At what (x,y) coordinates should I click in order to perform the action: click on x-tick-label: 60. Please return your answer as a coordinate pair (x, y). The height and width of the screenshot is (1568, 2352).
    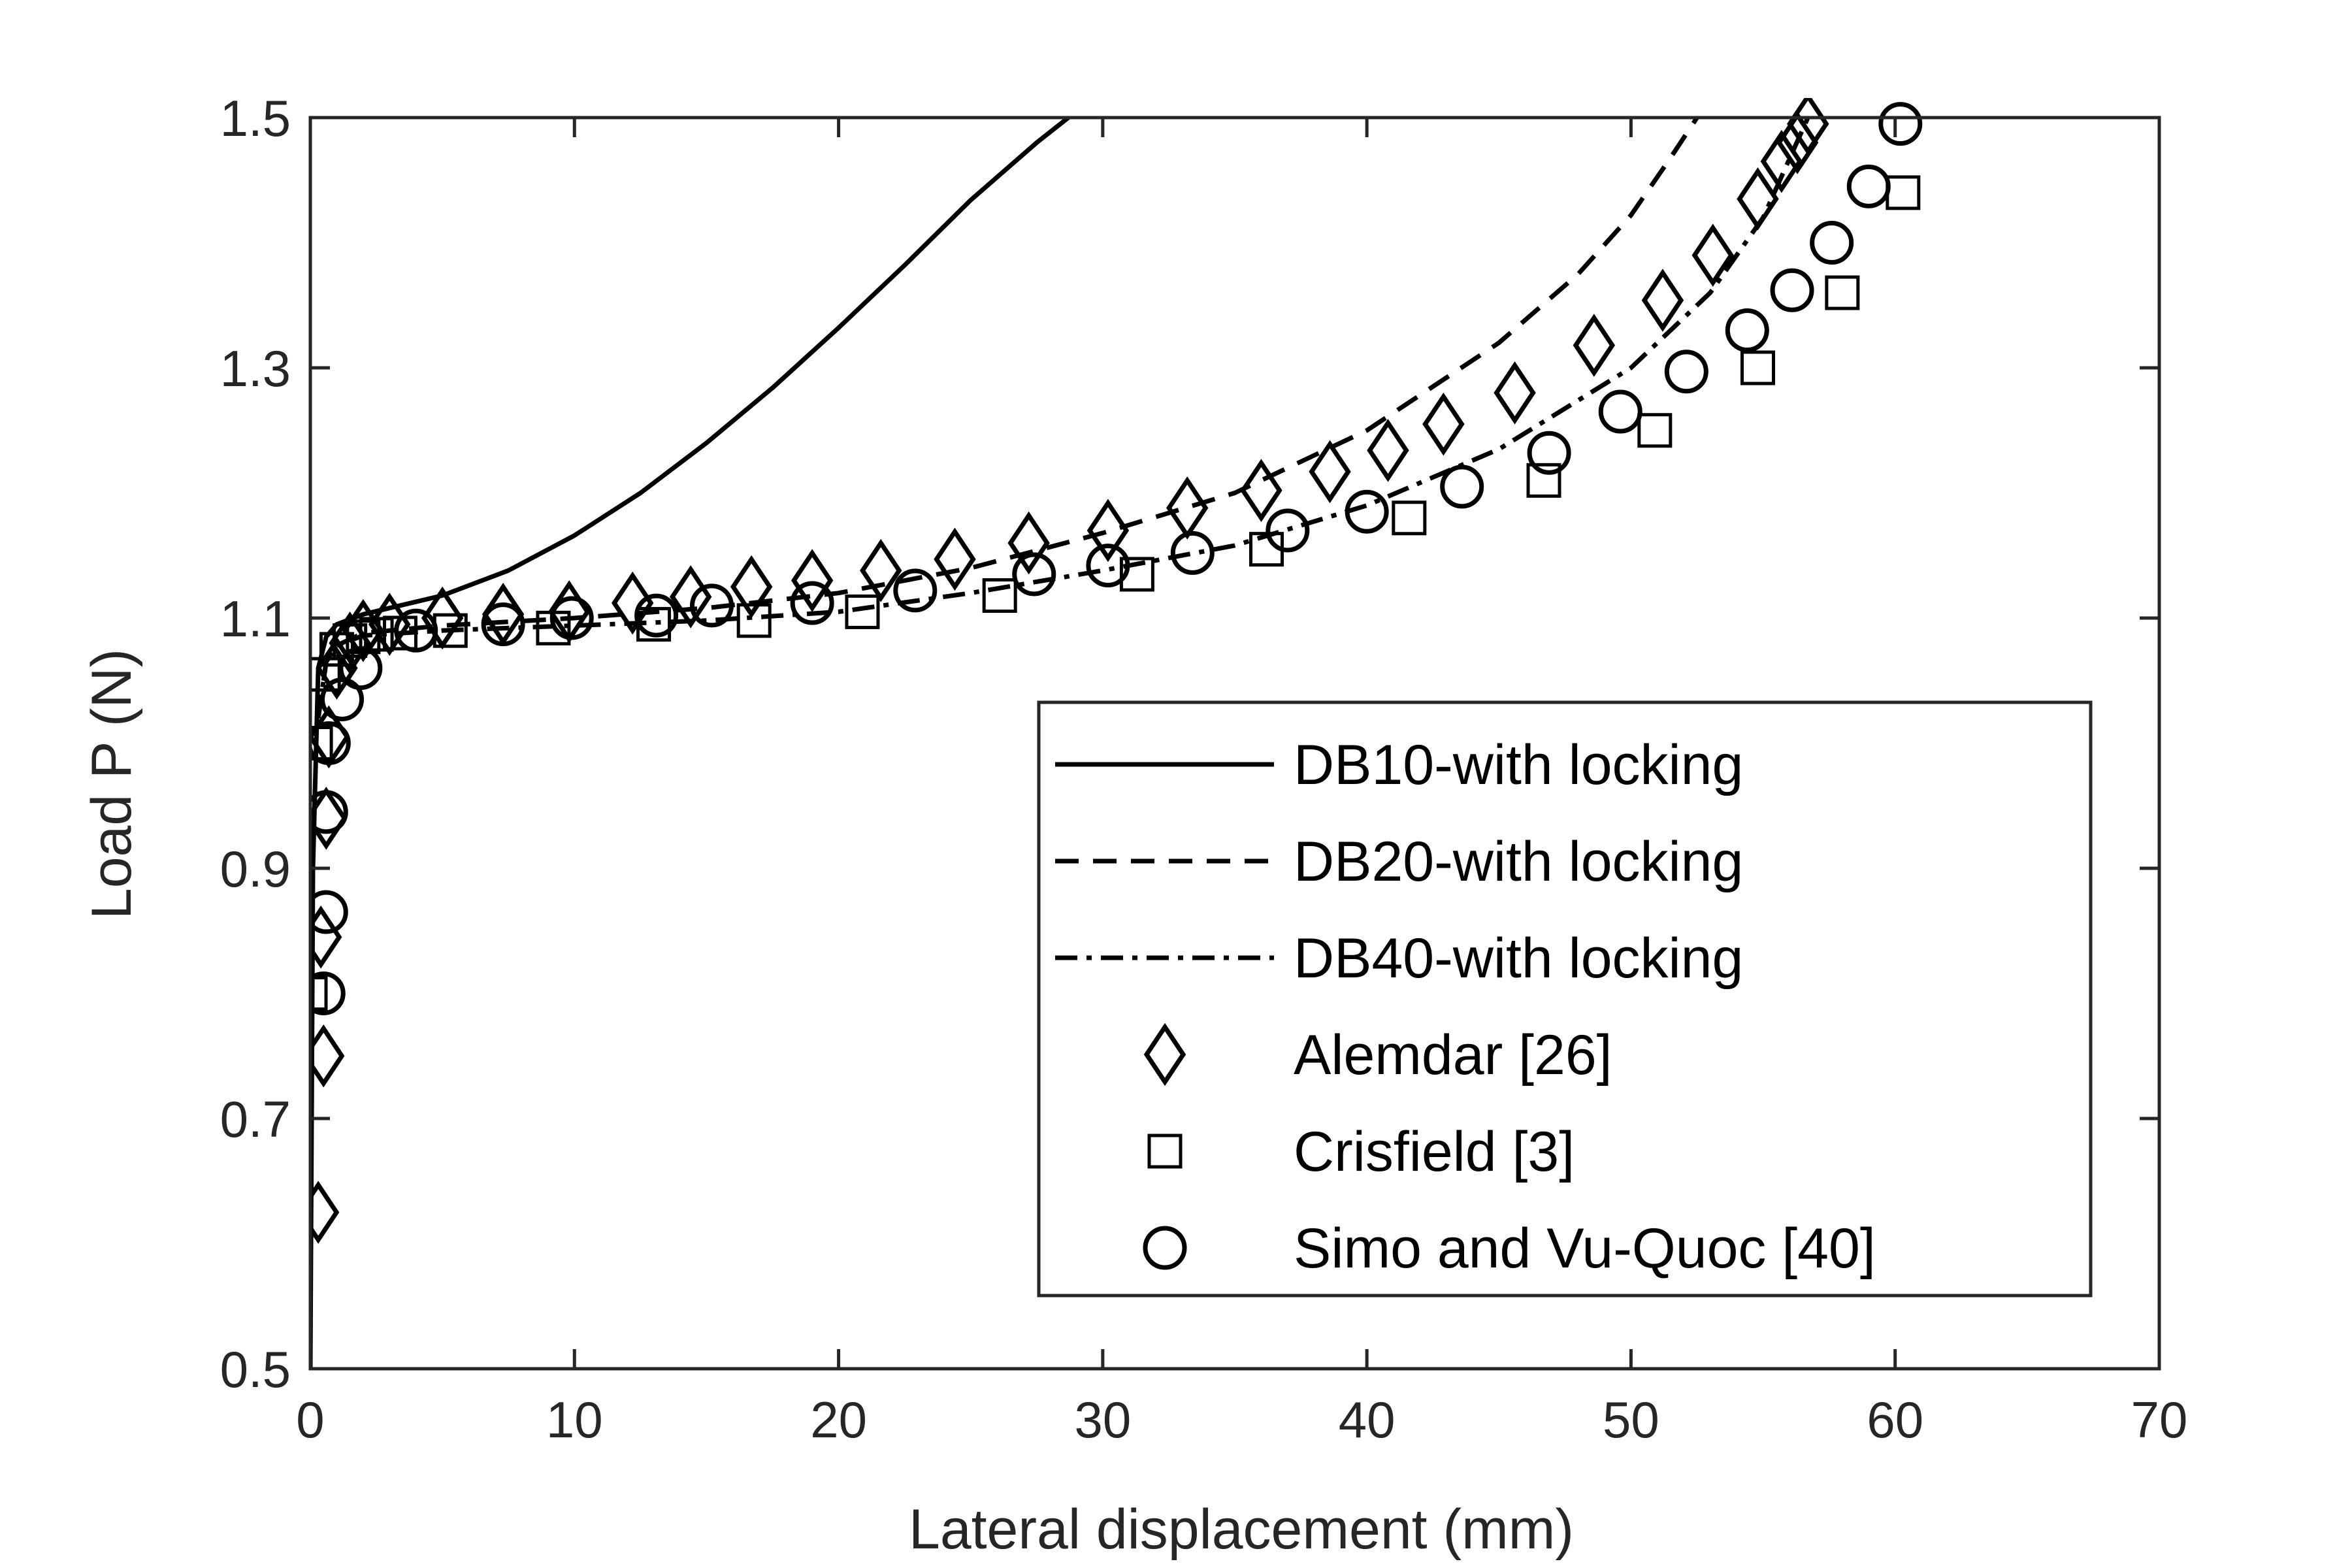
    Looking at the image, I should click on (1895, 1419).